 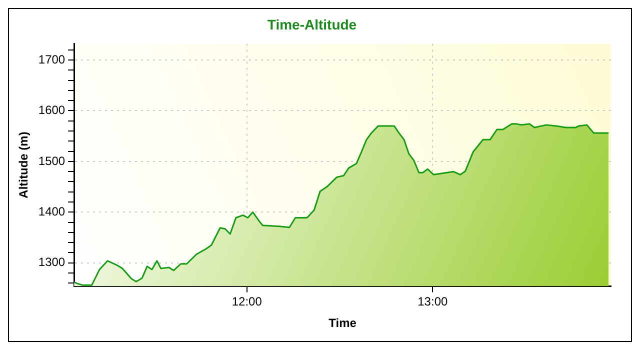 I want to click on y-tick-label: 1400, so click(x=52, y=211).